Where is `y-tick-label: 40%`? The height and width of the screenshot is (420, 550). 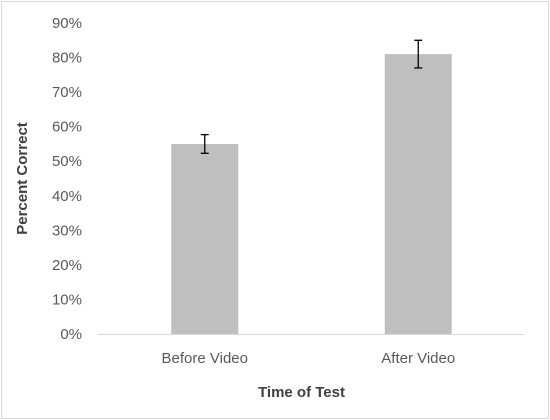 y-tick-label: 40% is located at coordinates (67, 196).